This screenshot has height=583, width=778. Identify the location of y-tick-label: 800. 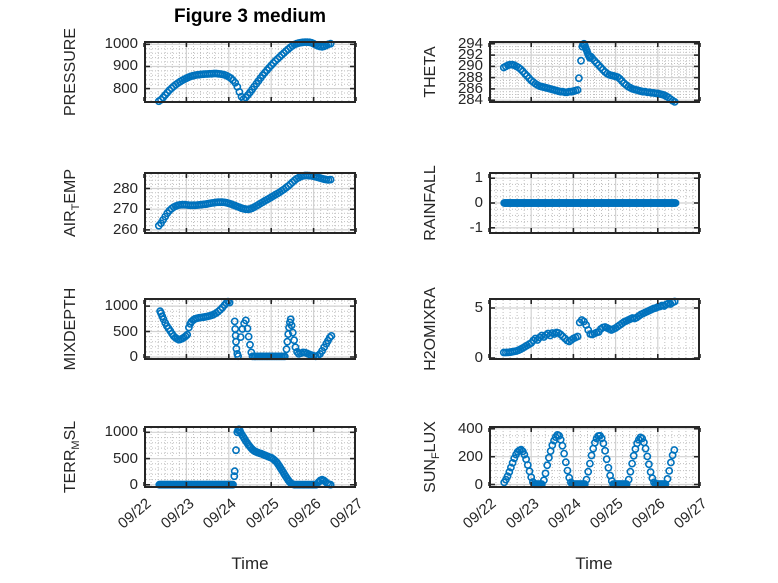
(125, 88).